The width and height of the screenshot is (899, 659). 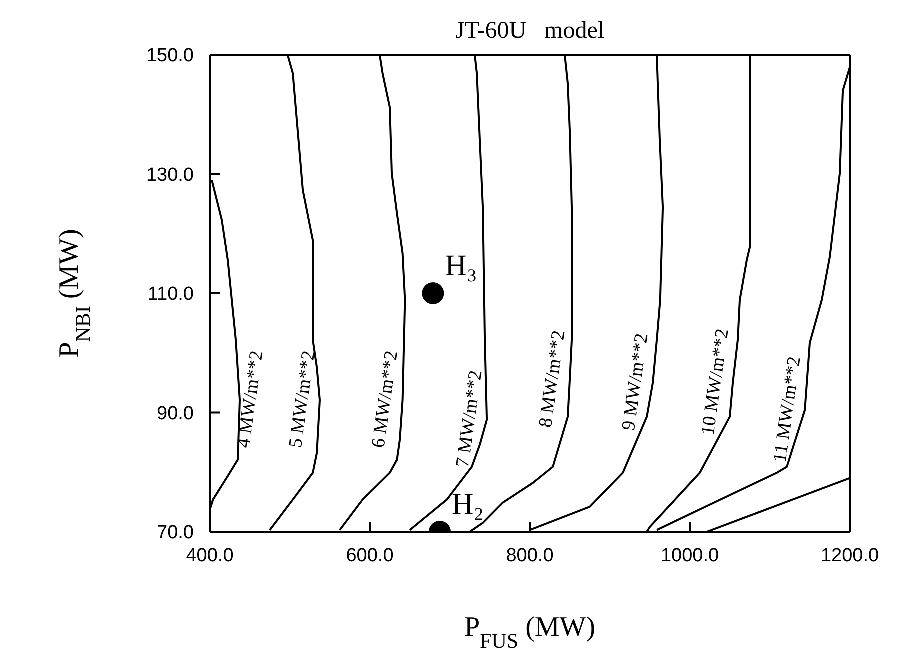 I want to click on x-tick-label: 400.0, so click(x=210, y=555).